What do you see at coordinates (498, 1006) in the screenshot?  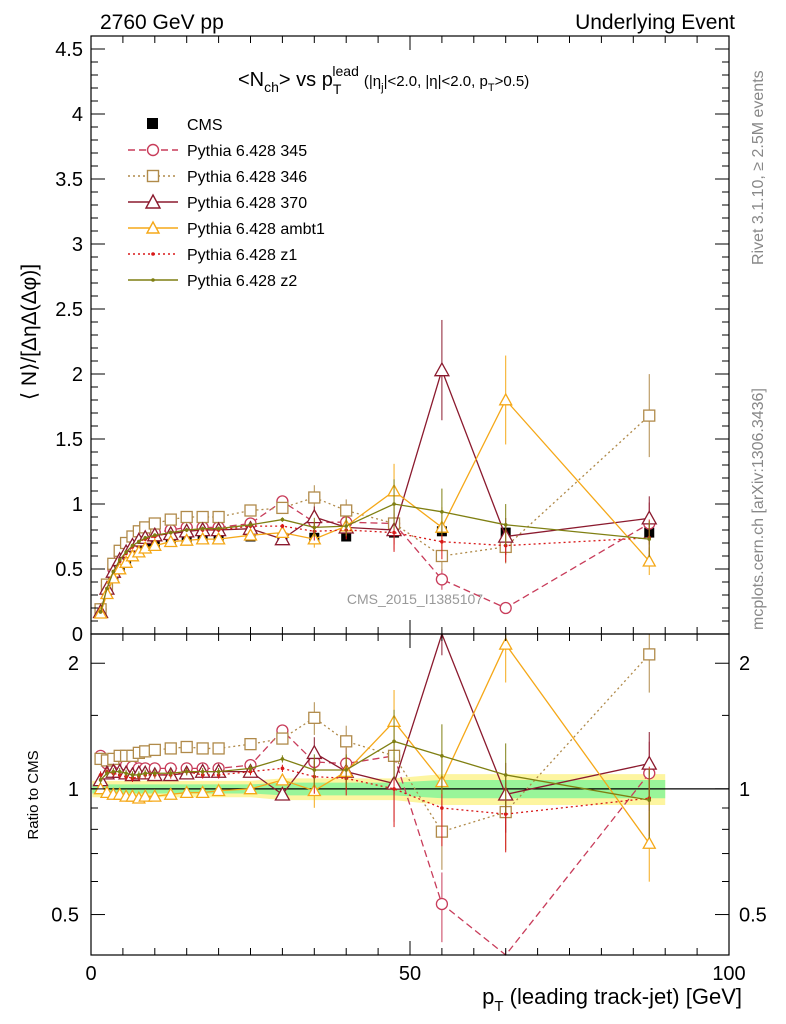 I see `x-label-sub: T` at bounding box center [498, 1006].